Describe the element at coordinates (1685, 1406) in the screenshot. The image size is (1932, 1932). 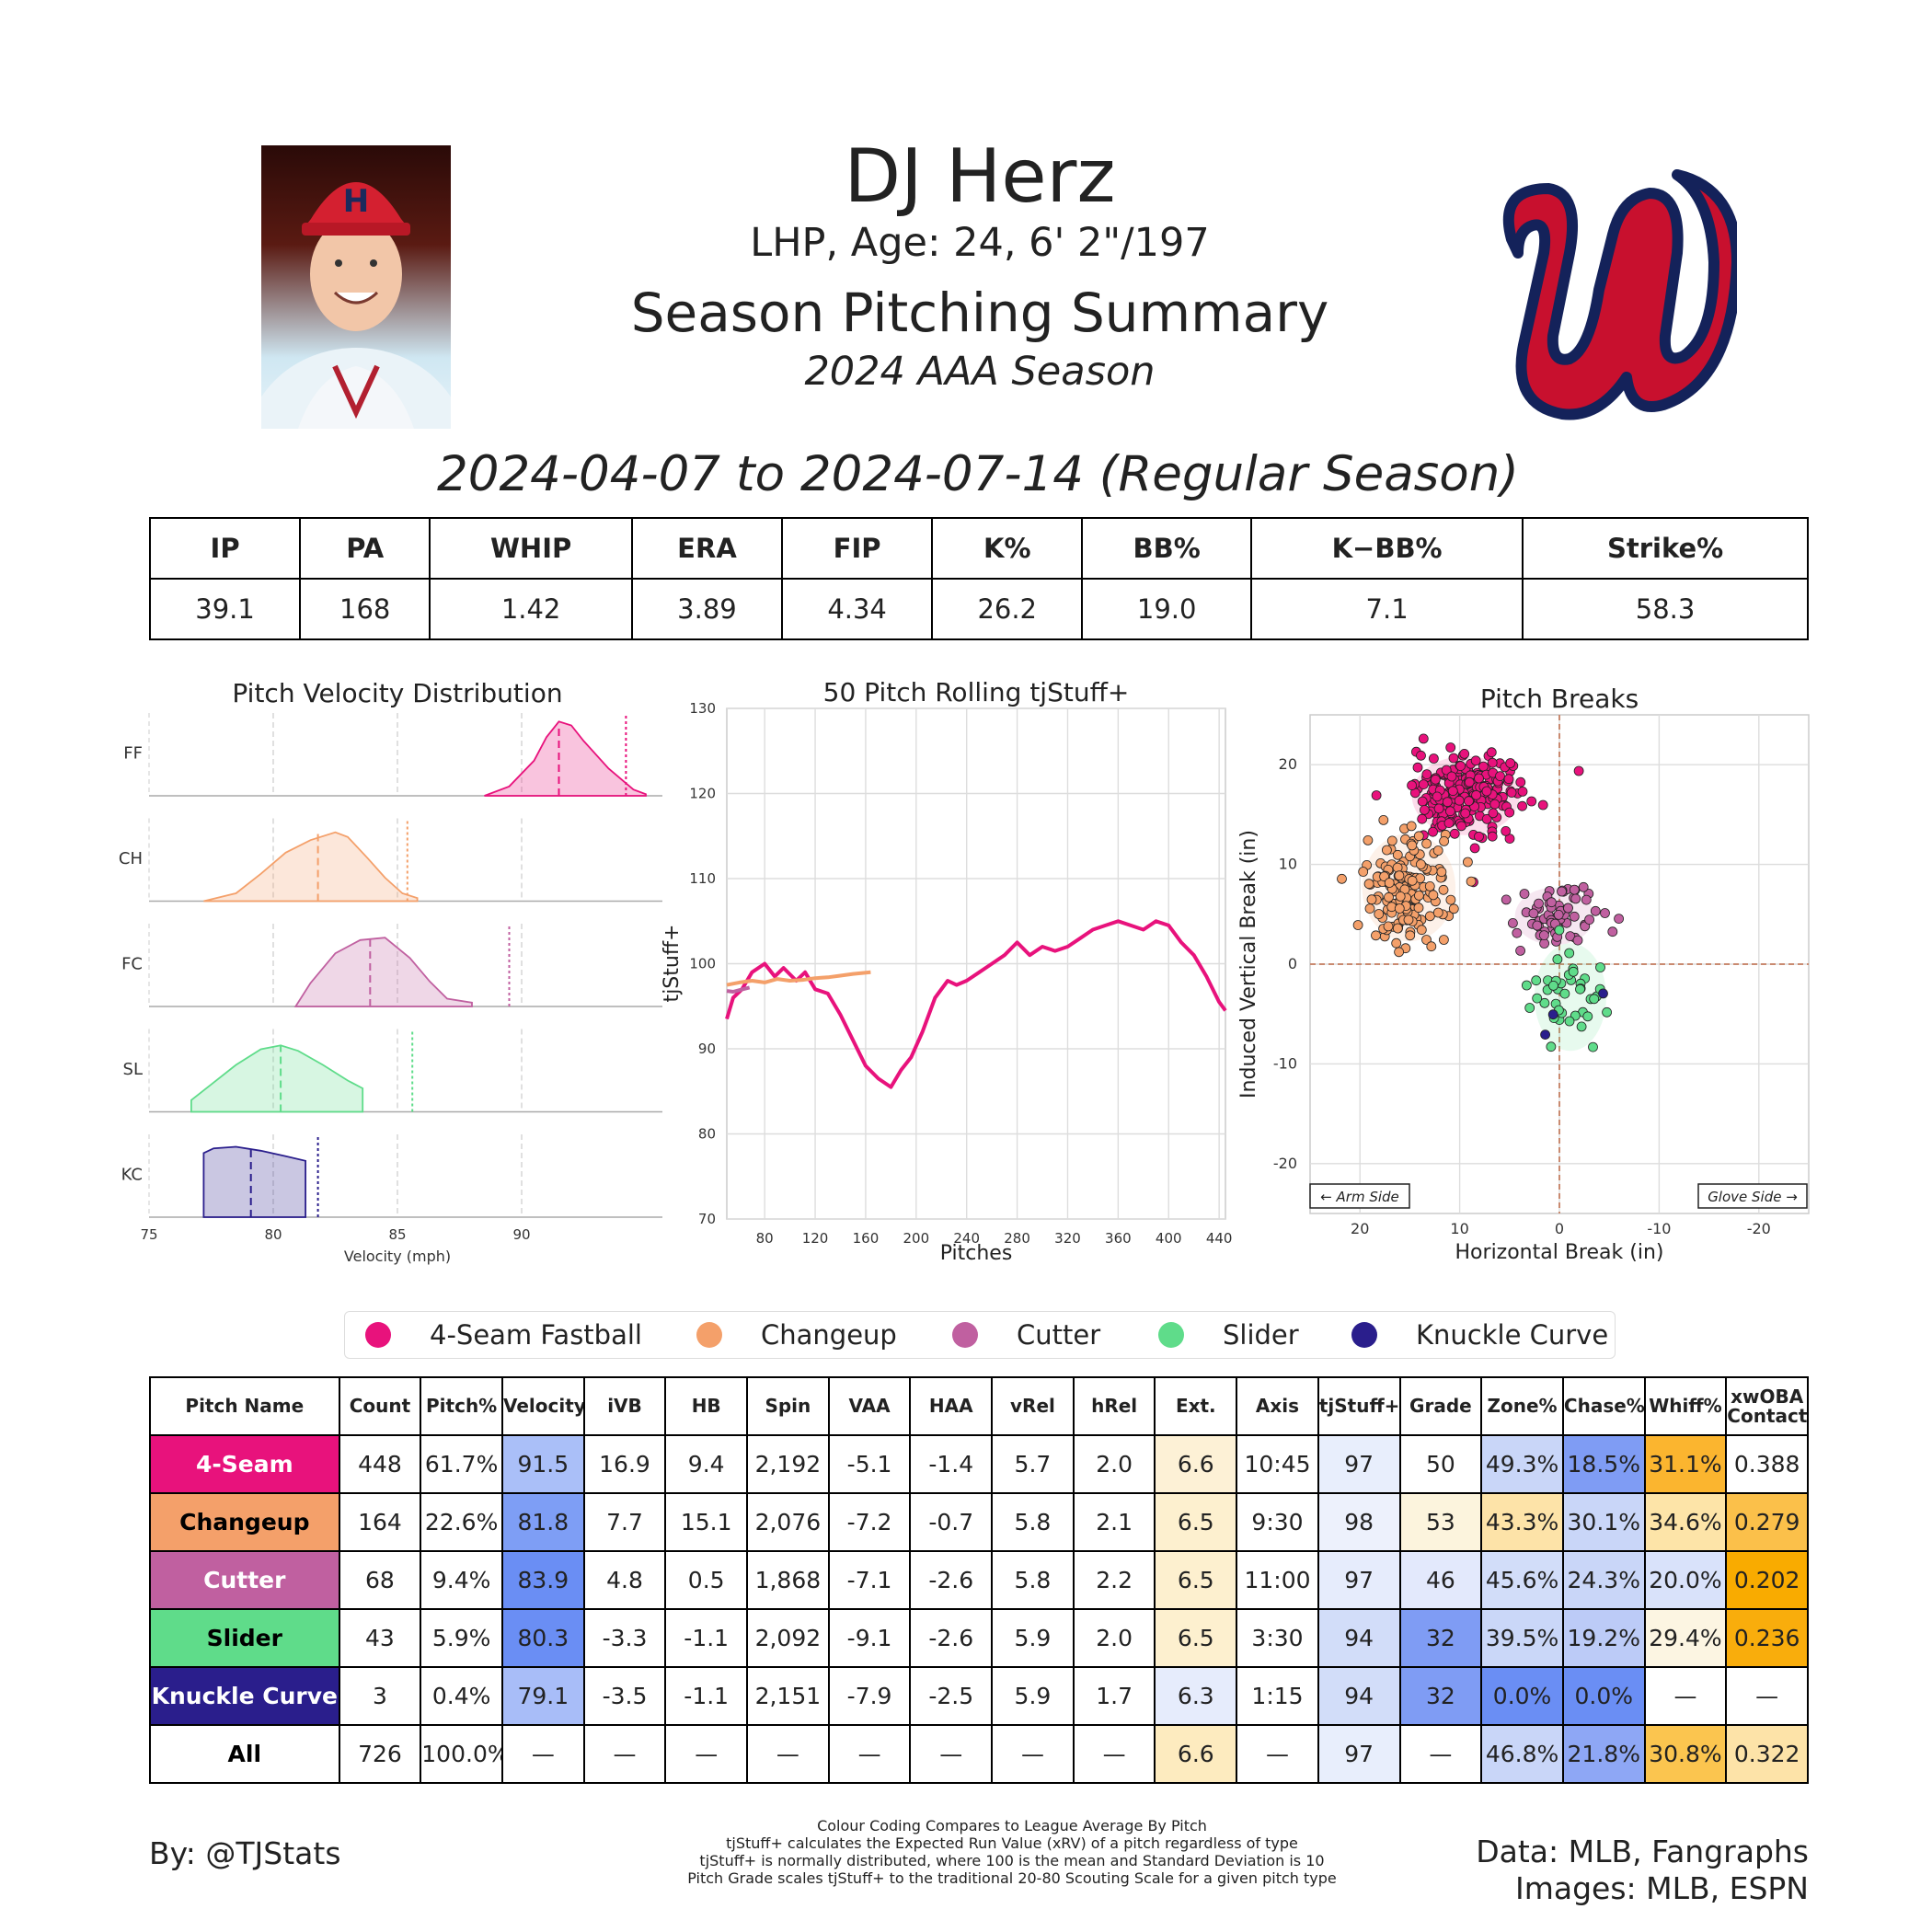
I see `column-header: Whiff%` at that location.